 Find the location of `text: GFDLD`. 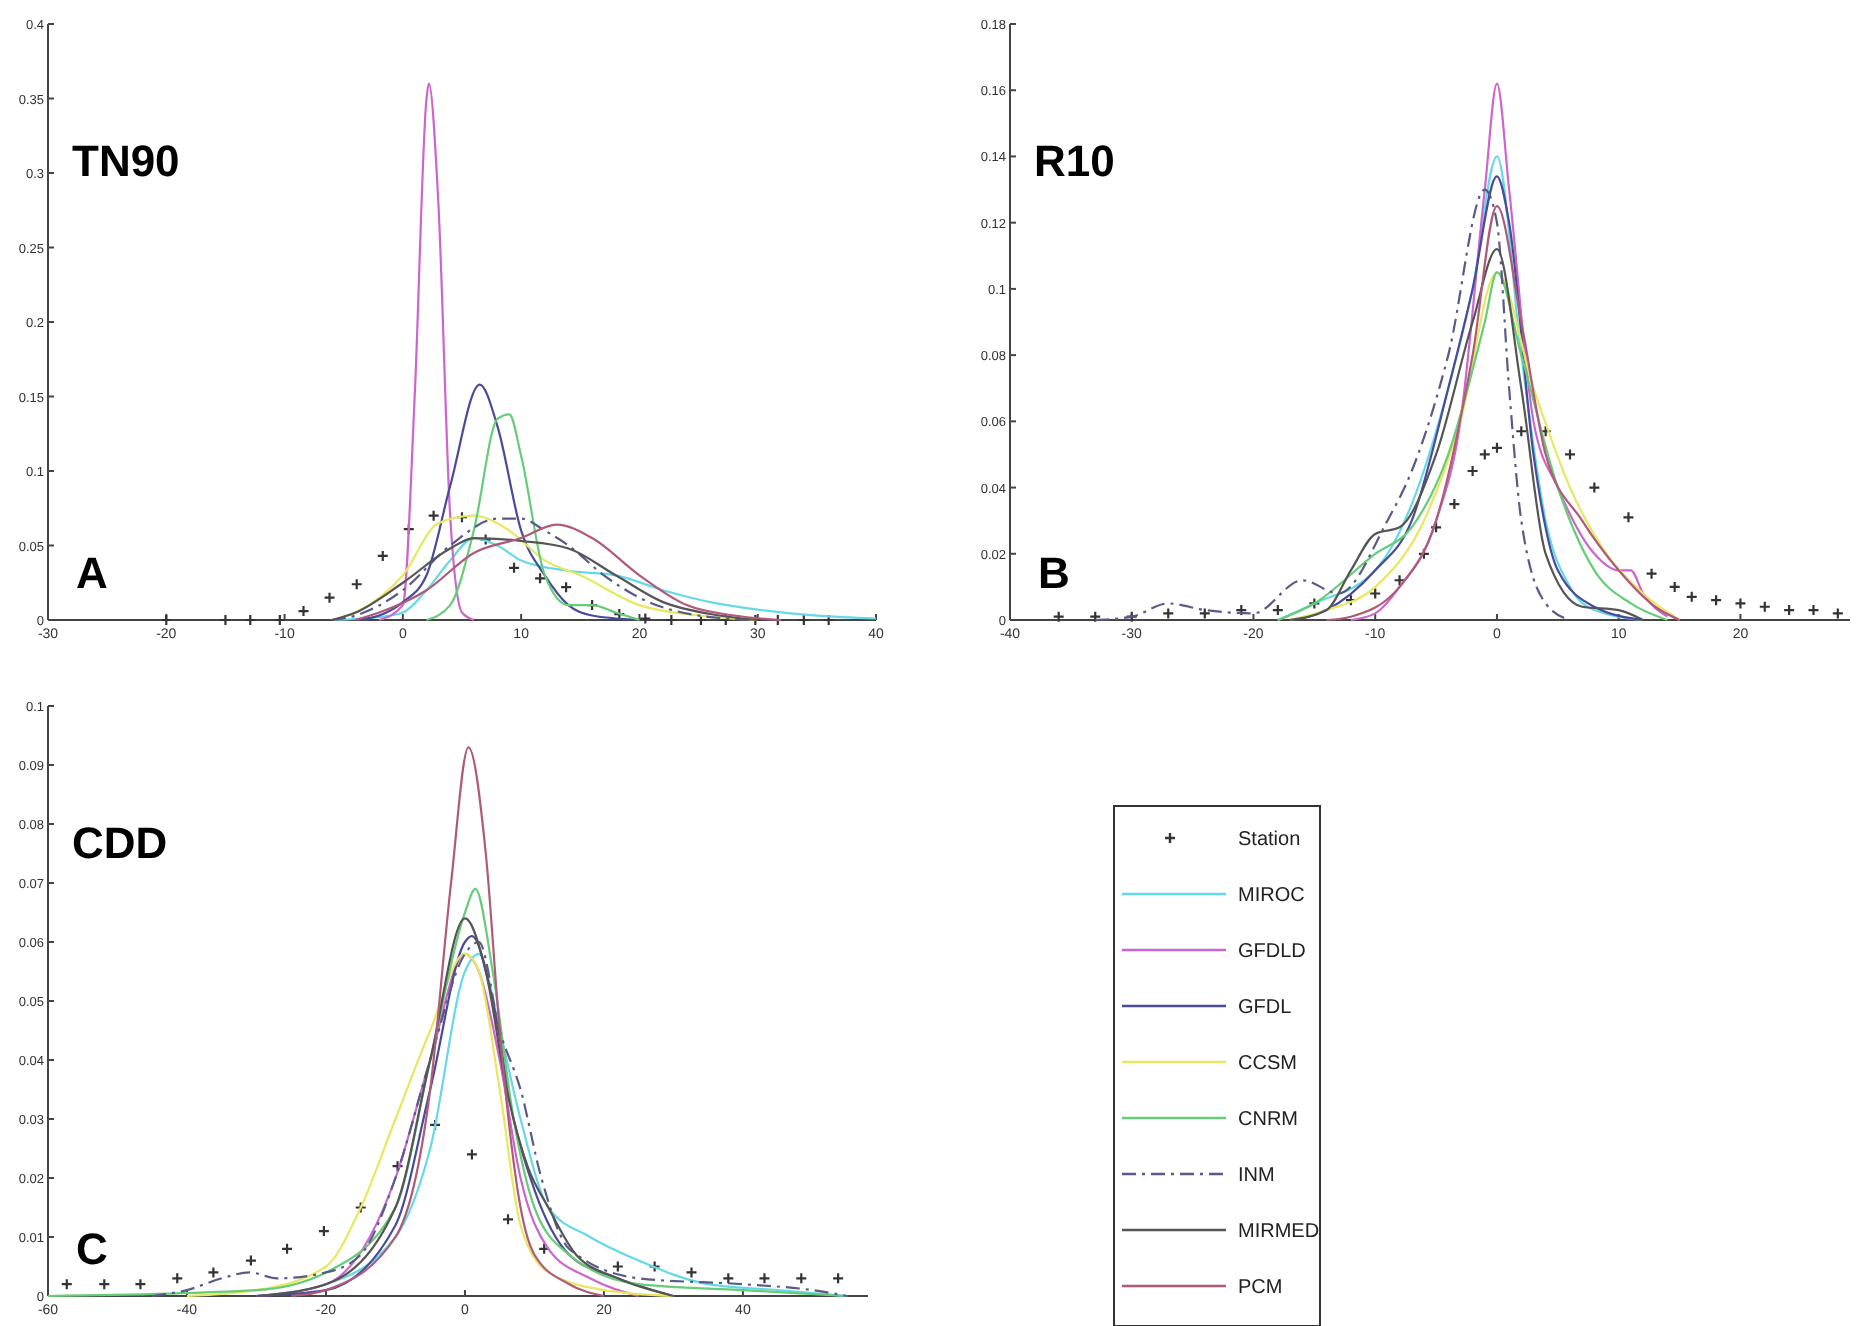

text: GFDLD is located at coordinates (1272, 952).